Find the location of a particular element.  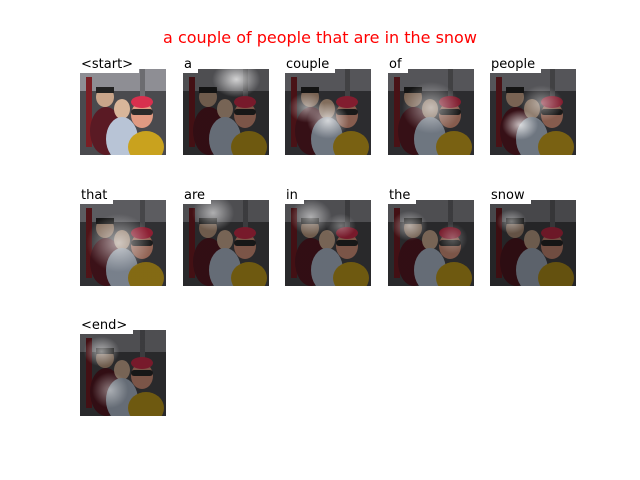

token-label: <start> is located at coordinates (110, 65).